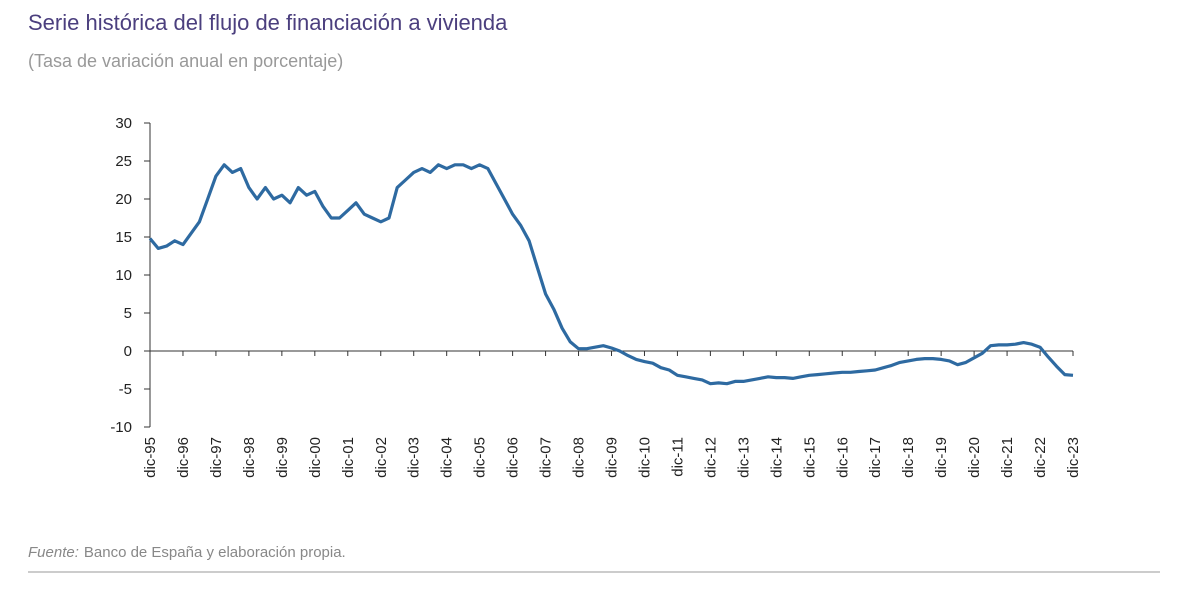  What do you see at coordinates (513, 457) in the screenshot?
I see `x-tick-label: dic-06` at bounding box center [513, 457].